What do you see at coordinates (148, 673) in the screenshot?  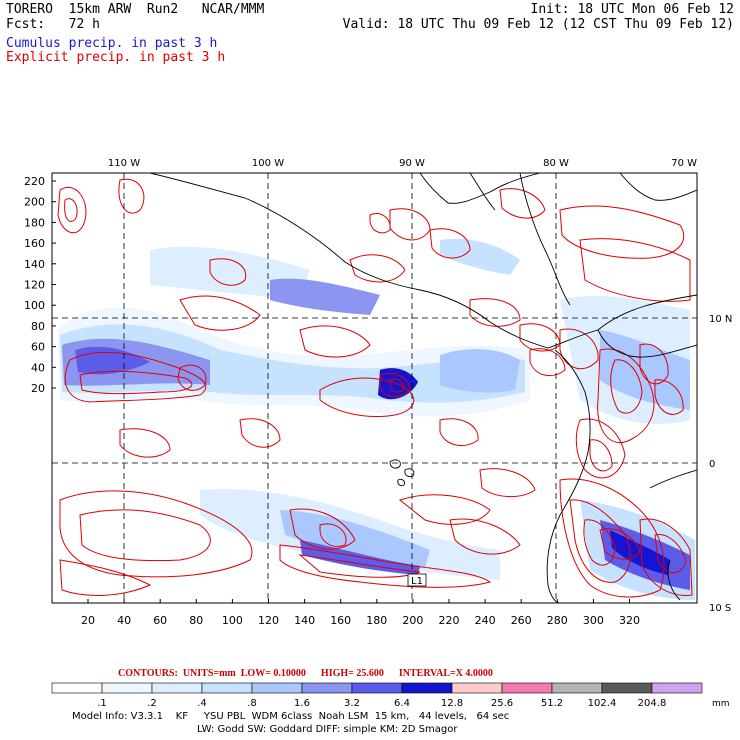 I see `contours-label: CONTOURS:` at bounding box center [148, 673].